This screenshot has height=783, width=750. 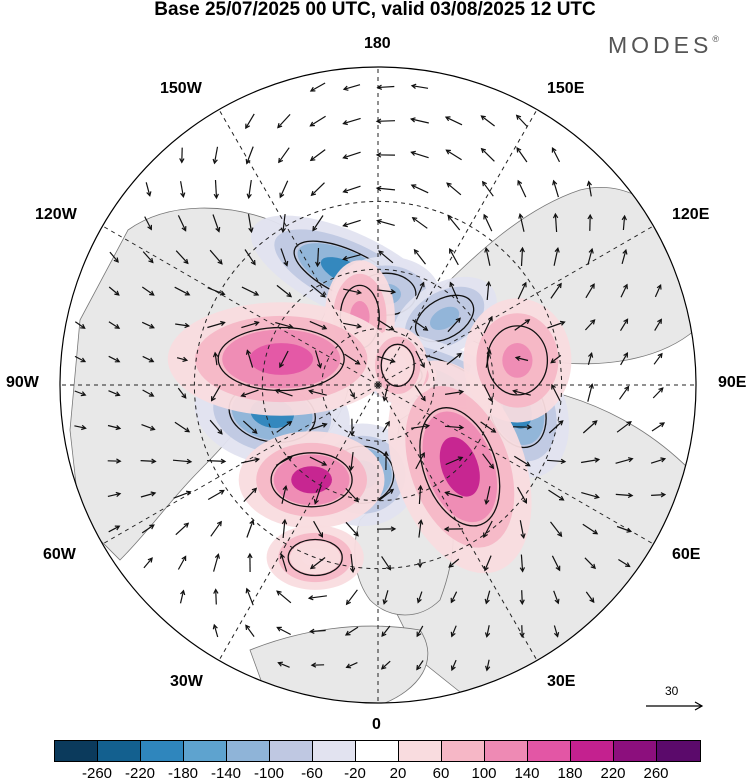 What do you see at coordinates (334, 751) in the screenshot?
I see `colorbar-bin` at bounding box center [334, 751].